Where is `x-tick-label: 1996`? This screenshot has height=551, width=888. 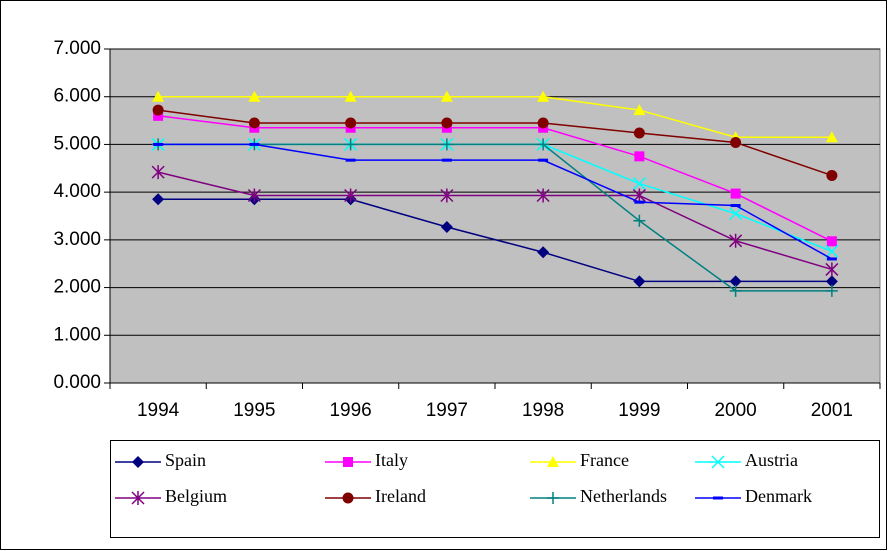 x-tick-label: 1996 is located at coordinates (350, 410).